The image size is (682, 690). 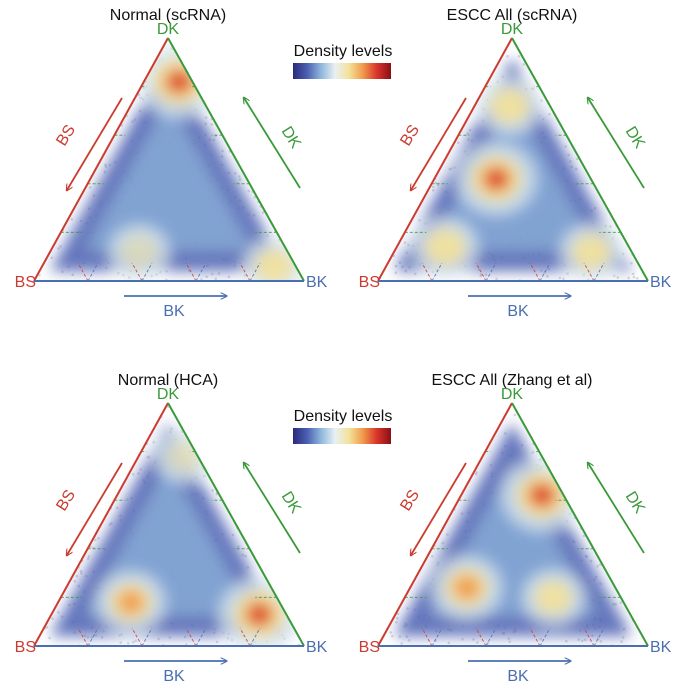 I want to click on density-inner, so click(x=169, y=175).